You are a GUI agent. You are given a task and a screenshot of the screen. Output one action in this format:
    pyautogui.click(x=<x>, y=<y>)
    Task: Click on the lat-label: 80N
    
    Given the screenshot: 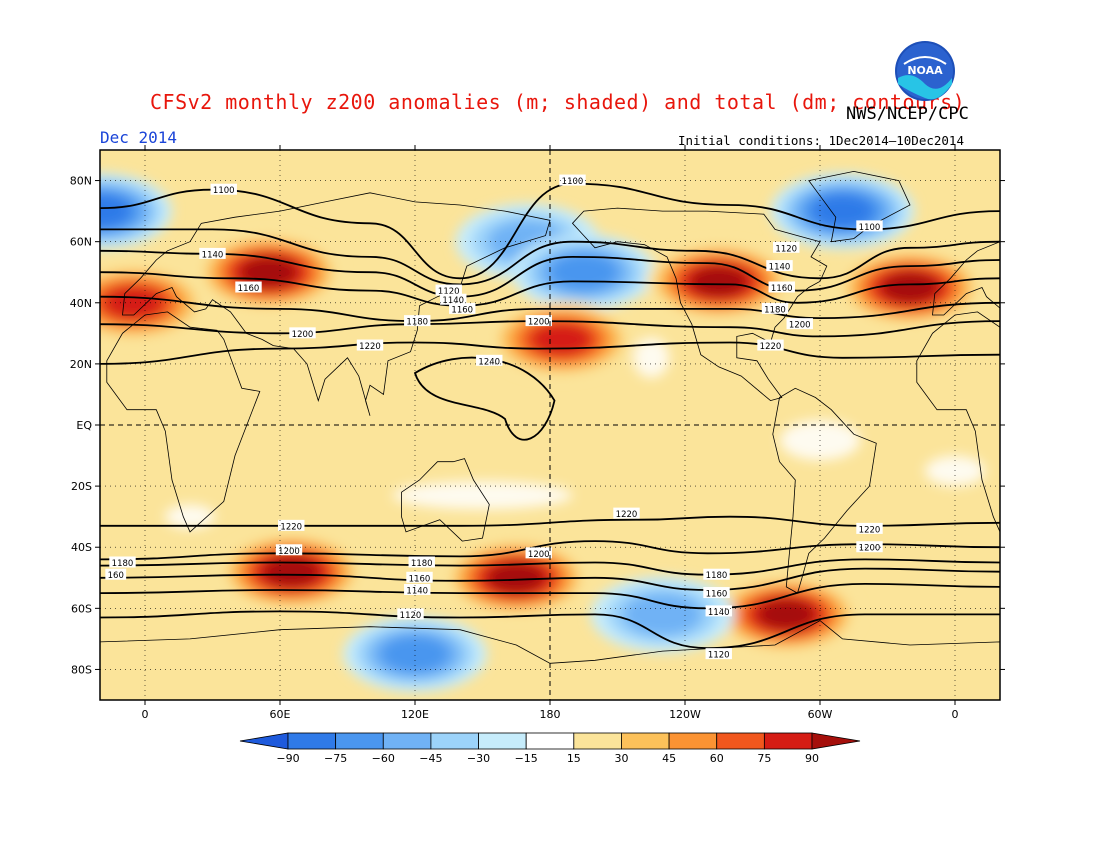 What is the action you would take?
    pyautogui.click(x=81, y=181)
    